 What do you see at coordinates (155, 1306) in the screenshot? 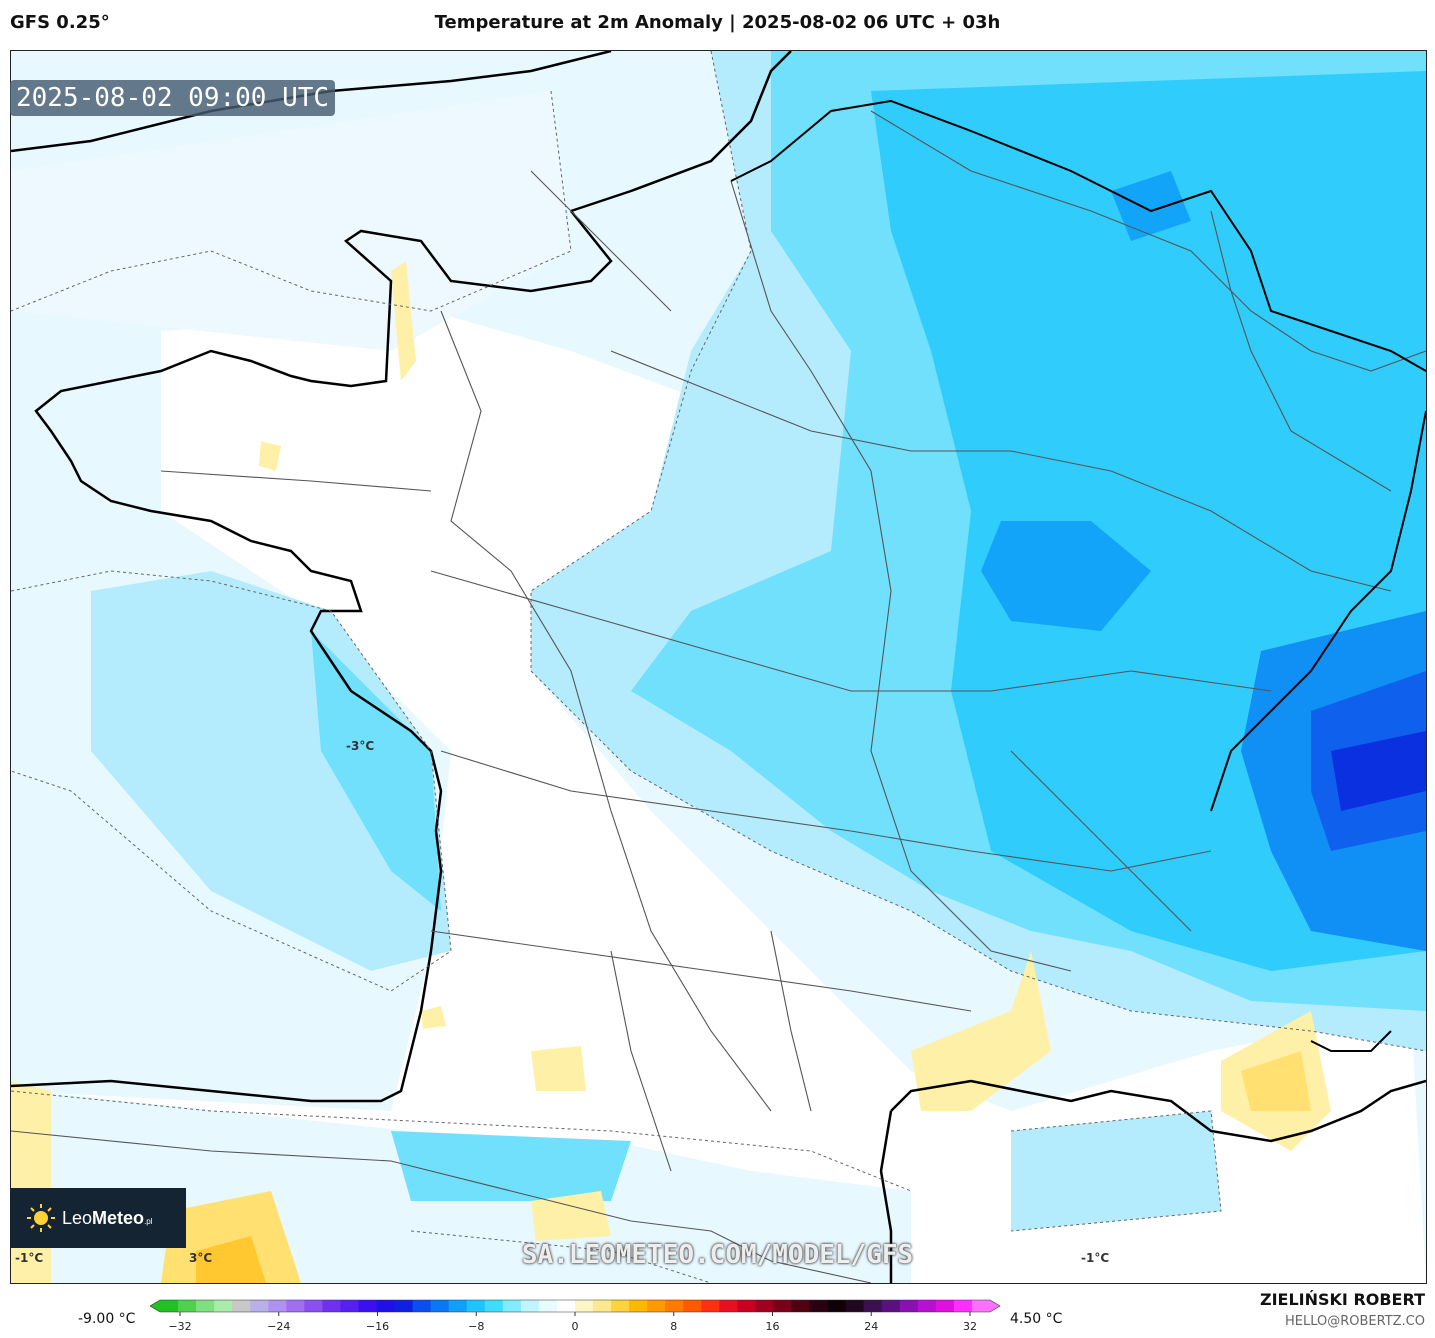
I see `colorbar-arrow-left` at bounding box center [155, 1306].